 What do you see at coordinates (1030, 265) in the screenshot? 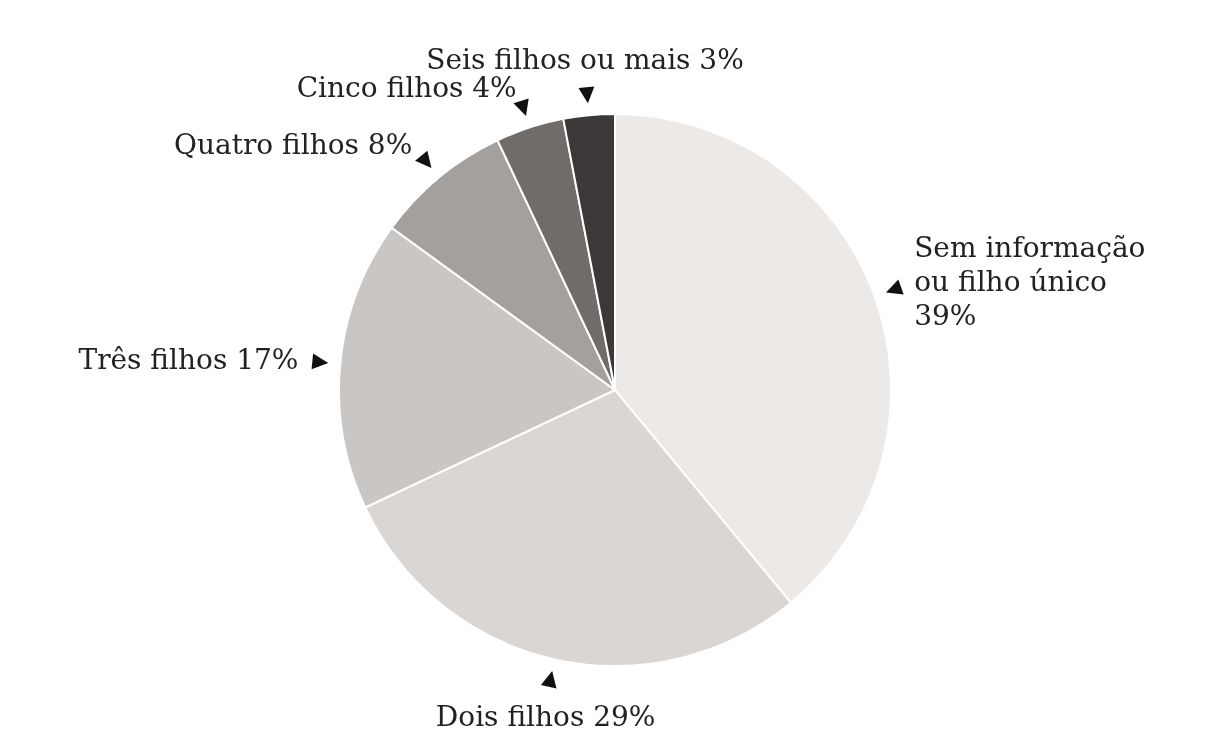
I see `slice-label: Sem informação ou filho único` at bounding box center [1030, 265].